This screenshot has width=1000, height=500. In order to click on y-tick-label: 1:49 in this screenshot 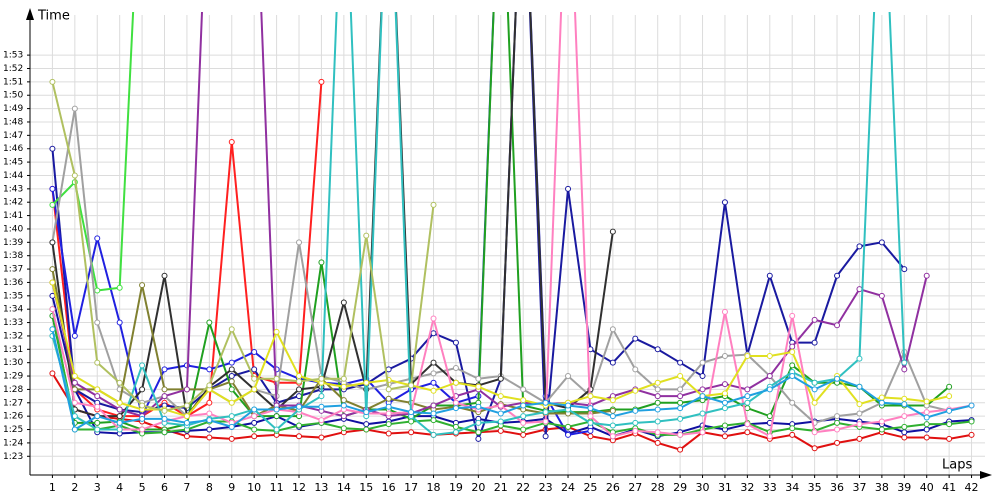, I will do `click(13, 109)`.